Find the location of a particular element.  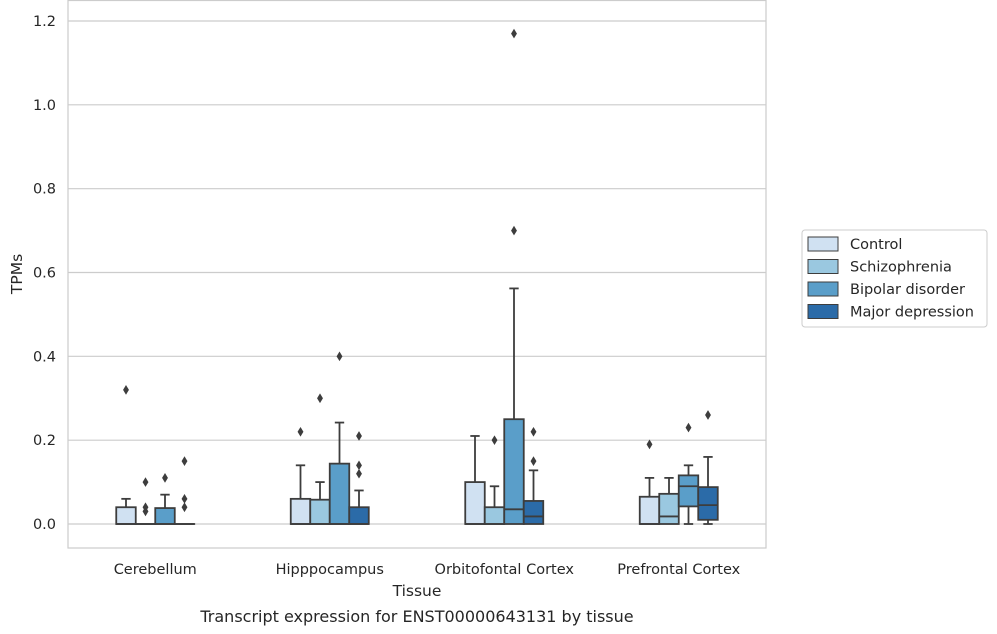

y-tick-labels: 0.0 0.2 0.4 0.6 0.8 1.0 1.2 is located at coordinates (44, 273).